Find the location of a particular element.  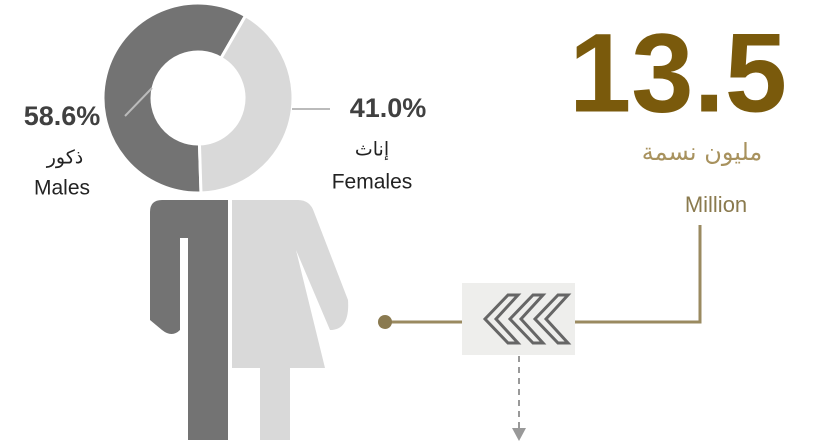

connector is located at coordinates (638, 274).